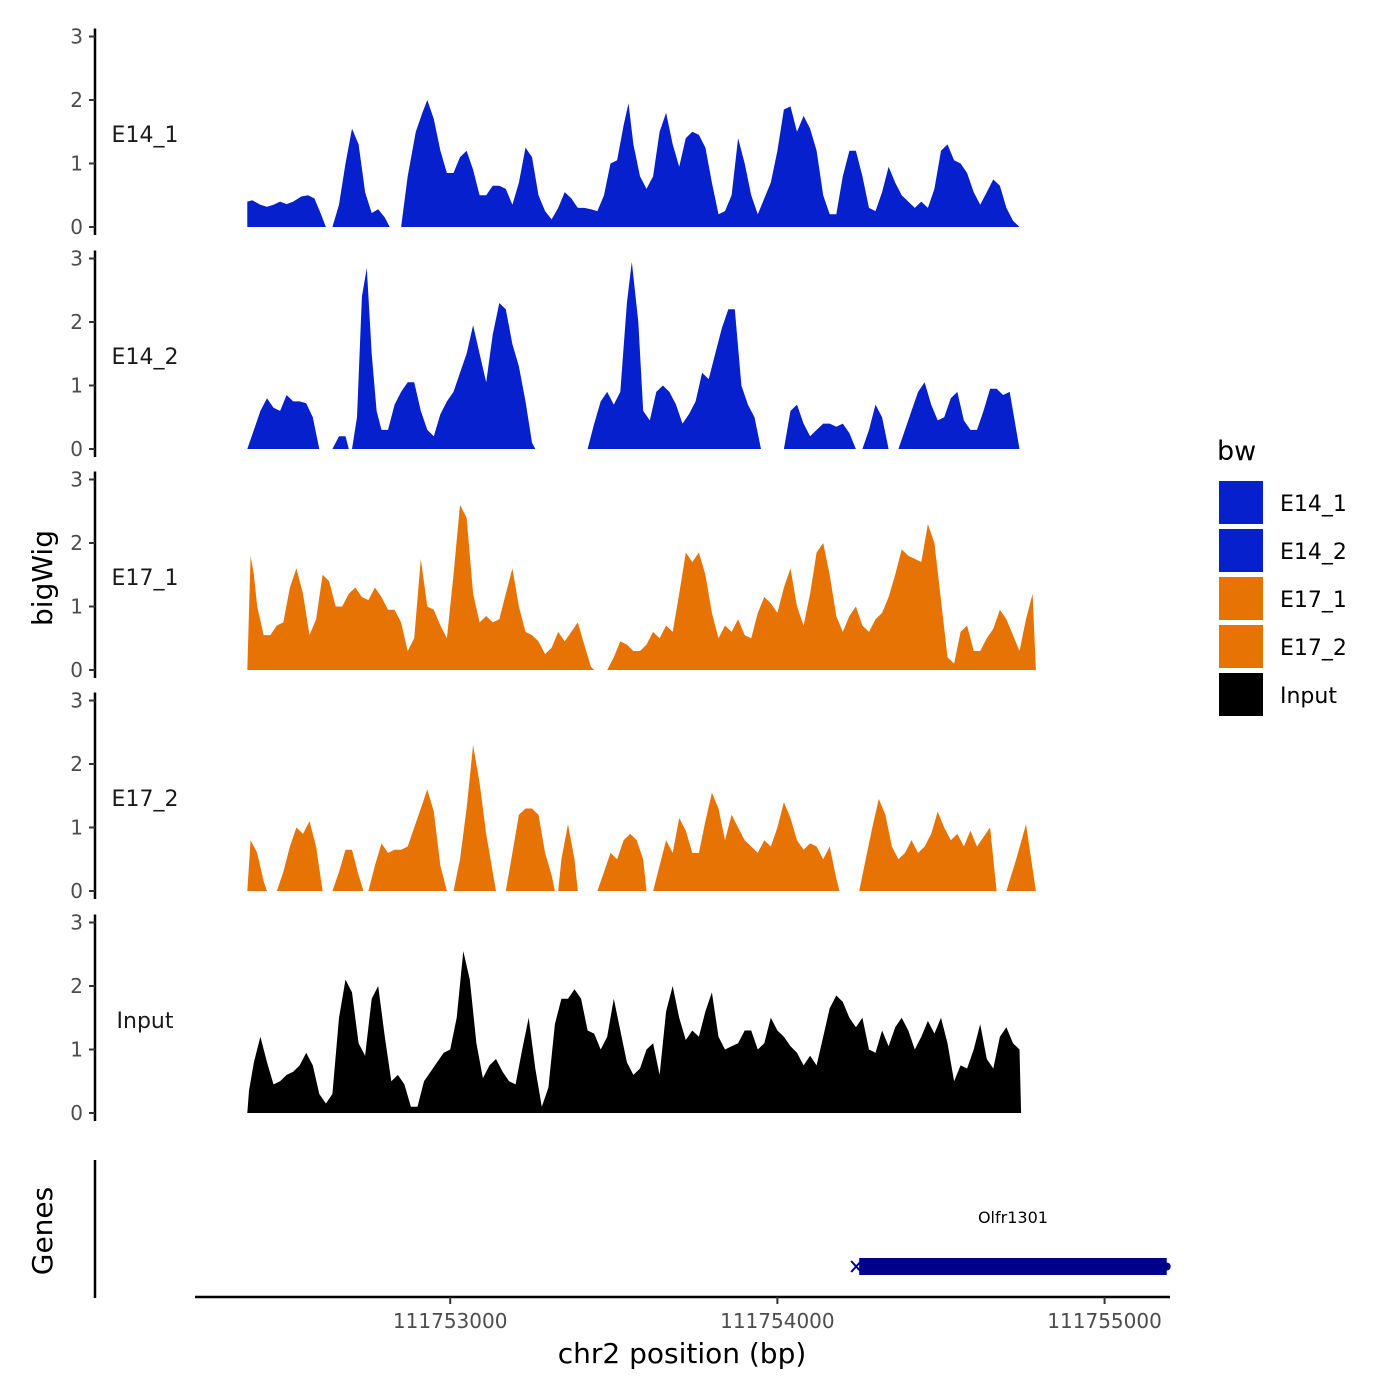  Describe the element at coordinates (145, 357) in the screenshot. I see `track-label: E14_2` at that location.